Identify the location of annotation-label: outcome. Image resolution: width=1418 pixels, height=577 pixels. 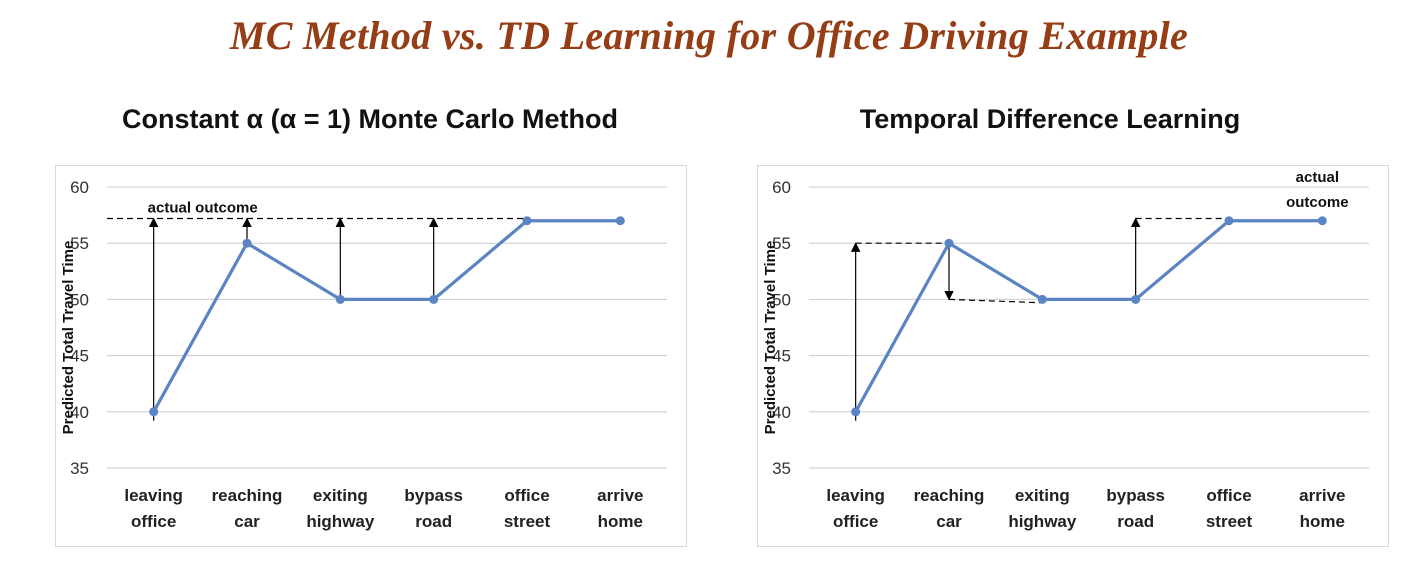
(1317, 202).